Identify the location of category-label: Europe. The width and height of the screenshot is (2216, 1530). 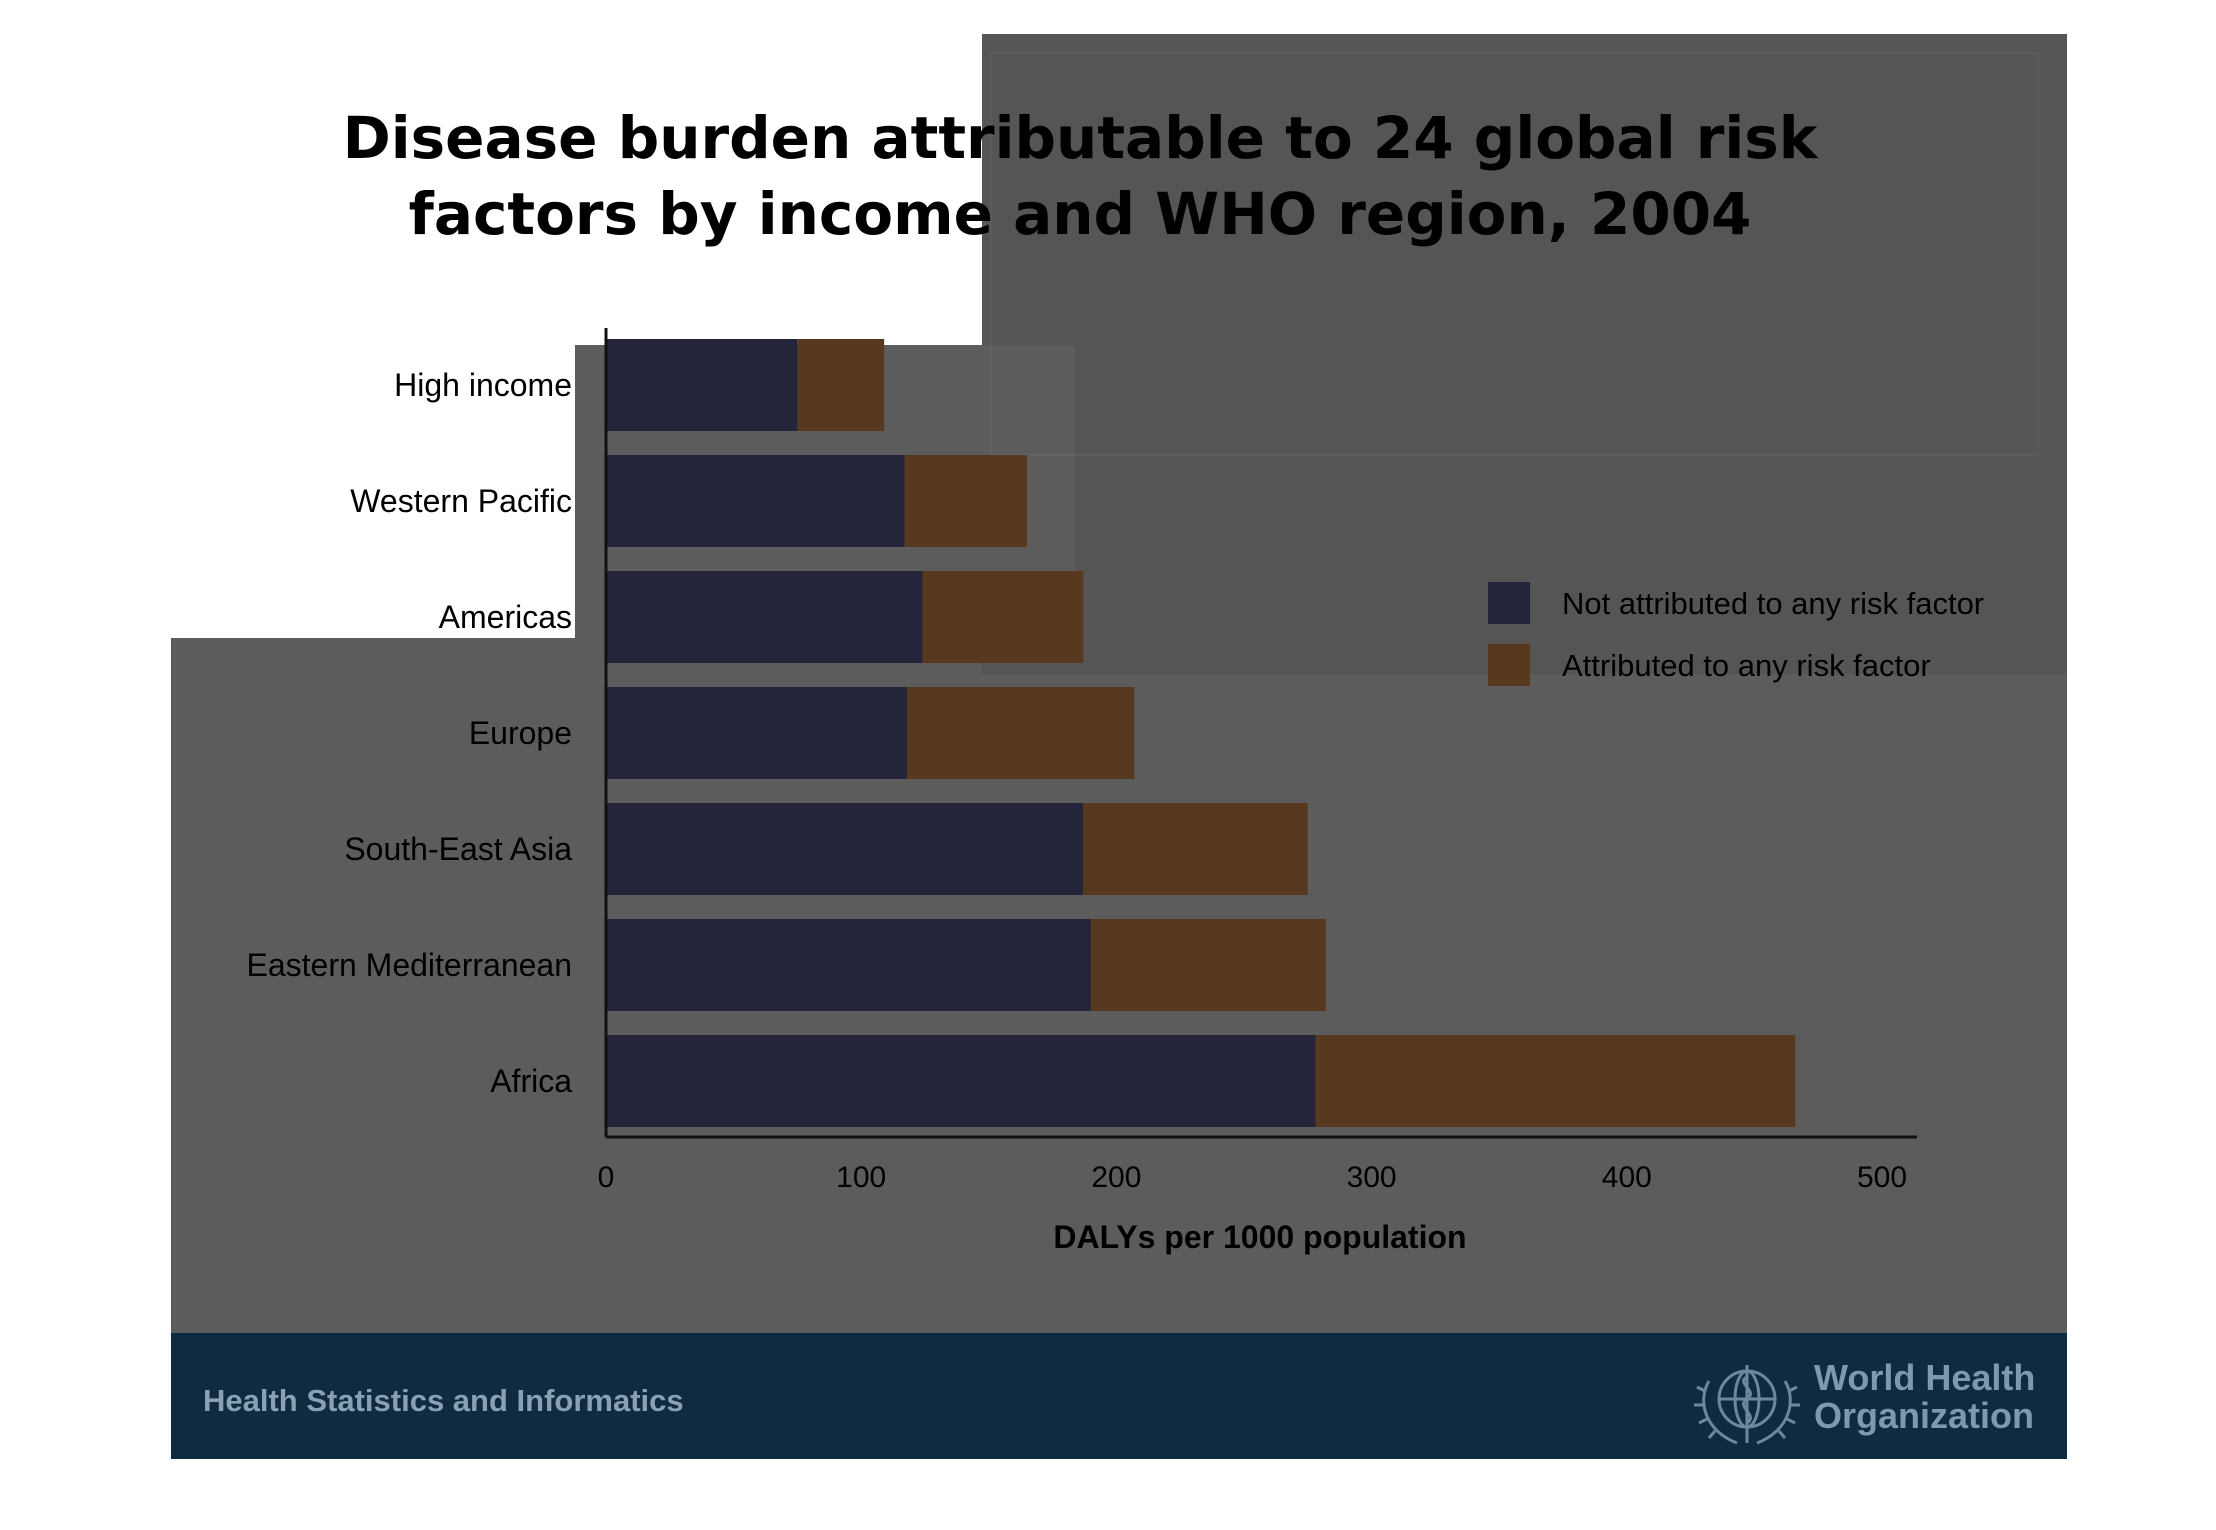
(520, 733).